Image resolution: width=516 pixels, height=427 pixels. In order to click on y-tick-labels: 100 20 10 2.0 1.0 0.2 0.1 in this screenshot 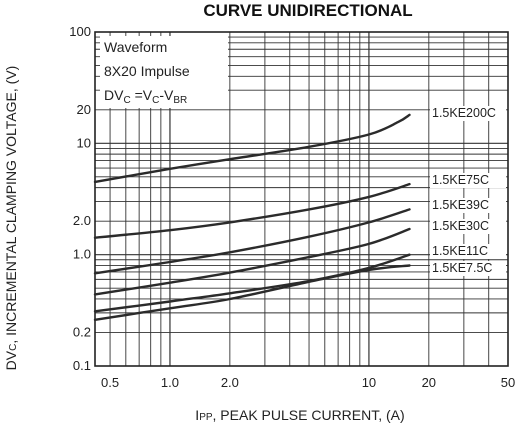, I will do `click(80, 198)`.